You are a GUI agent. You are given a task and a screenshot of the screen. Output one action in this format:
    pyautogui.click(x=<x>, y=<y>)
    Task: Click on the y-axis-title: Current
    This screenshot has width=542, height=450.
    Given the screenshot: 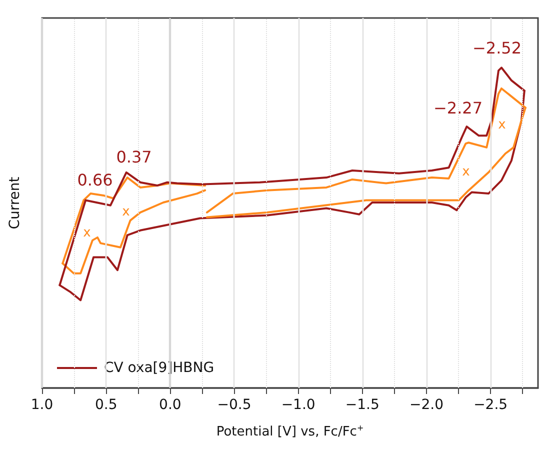 What is the action you would take?
    pyautogui.click(x=15, y=203)
    